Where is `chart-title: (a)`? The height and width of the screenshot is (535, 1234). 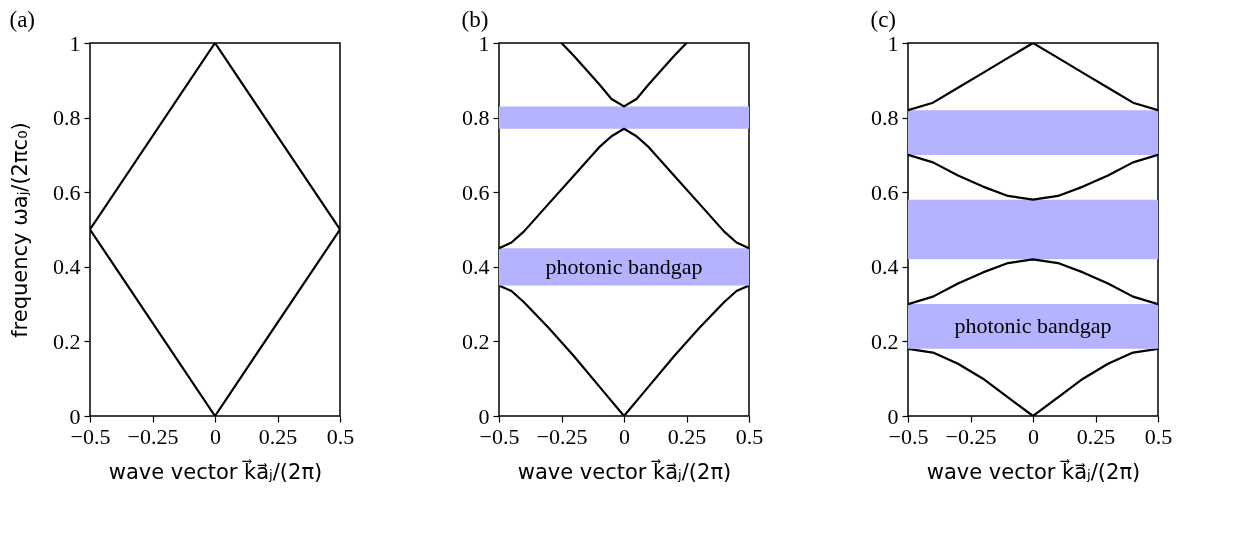
chart-title: (a) is located at coordinates (22, 19).